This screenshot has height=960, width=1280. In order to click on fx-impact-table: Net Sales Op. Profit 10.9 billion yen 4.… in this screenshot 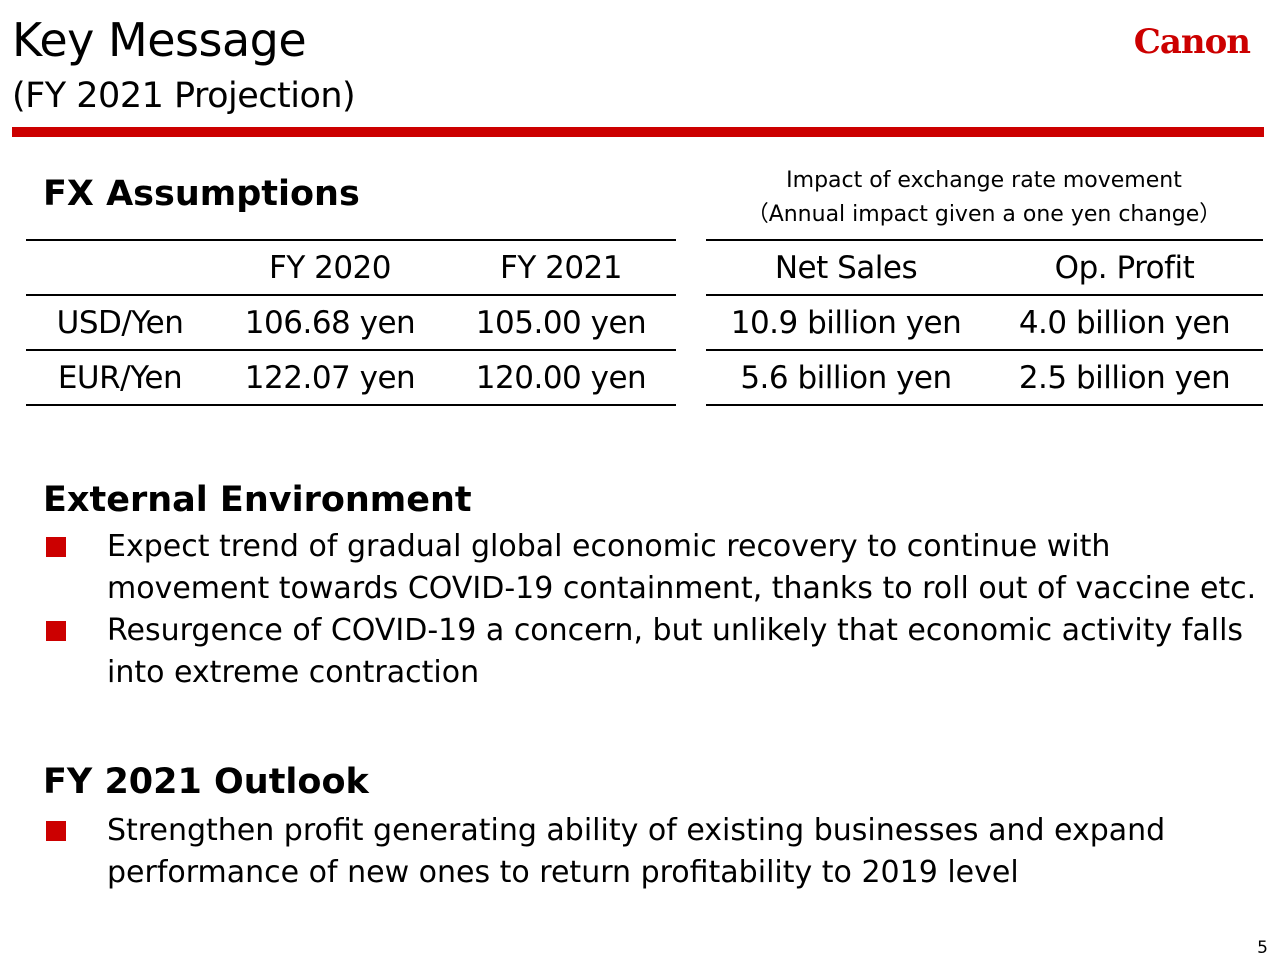, I will do `click(984, 322)`.